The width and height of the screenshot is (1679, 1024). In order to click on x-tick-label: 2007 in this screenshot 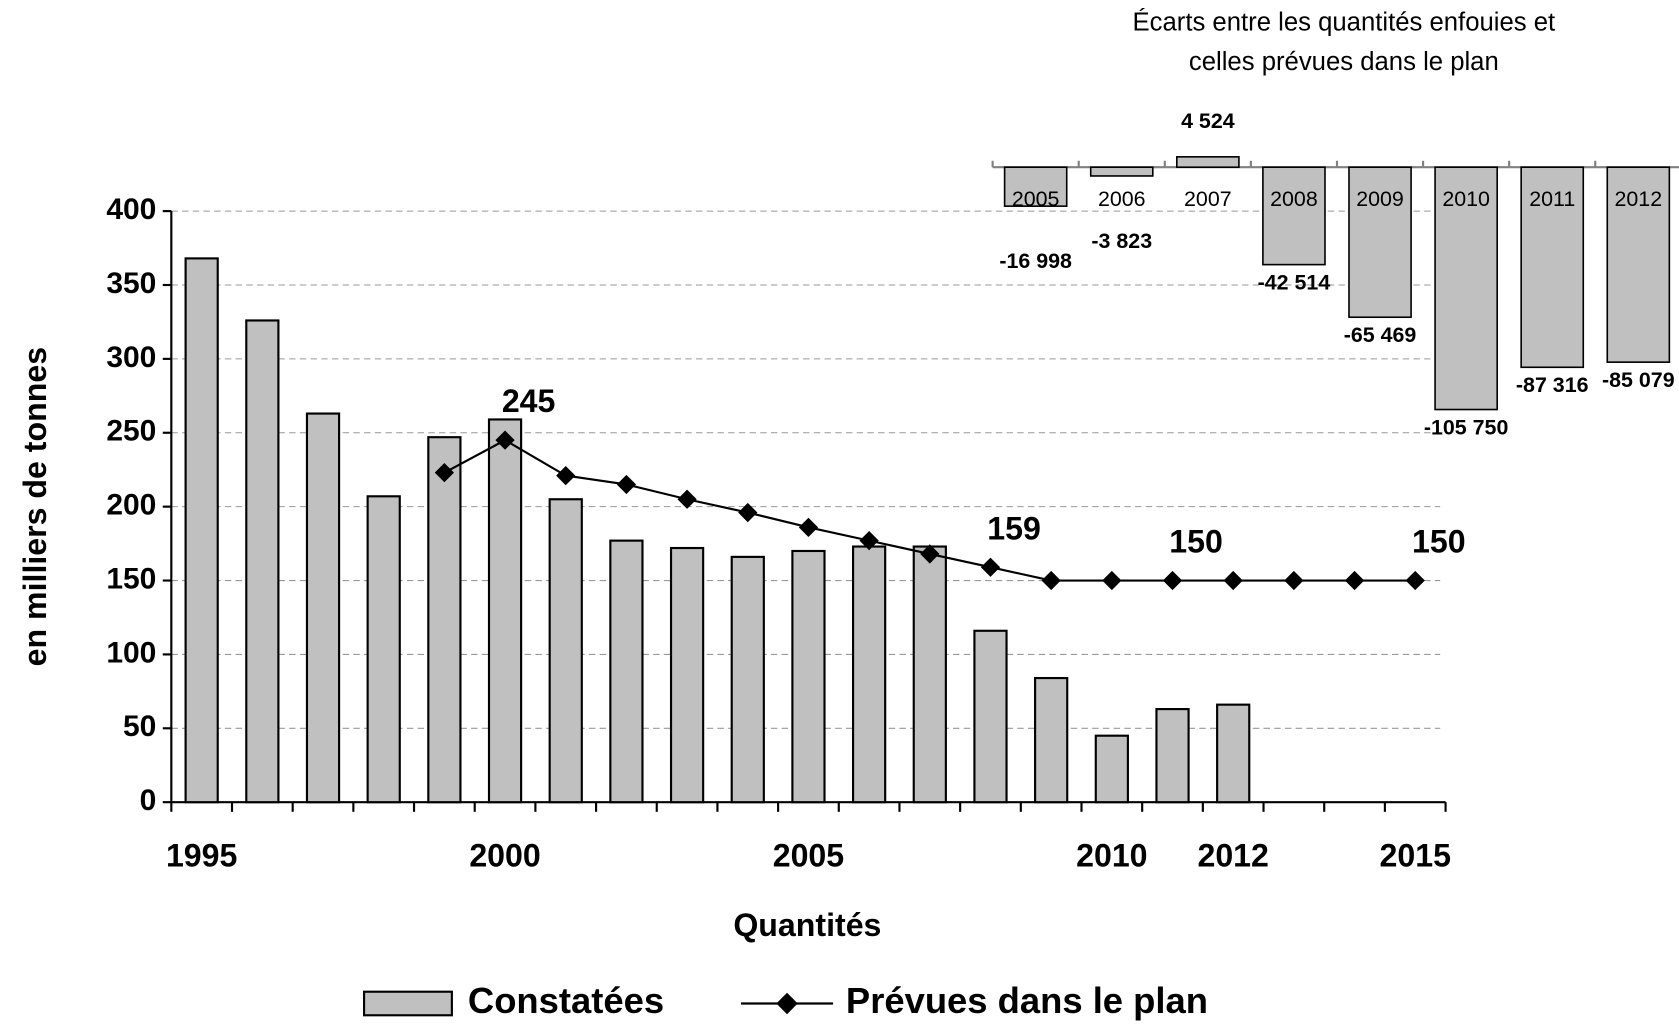, I will do `click(1208, 199)`.